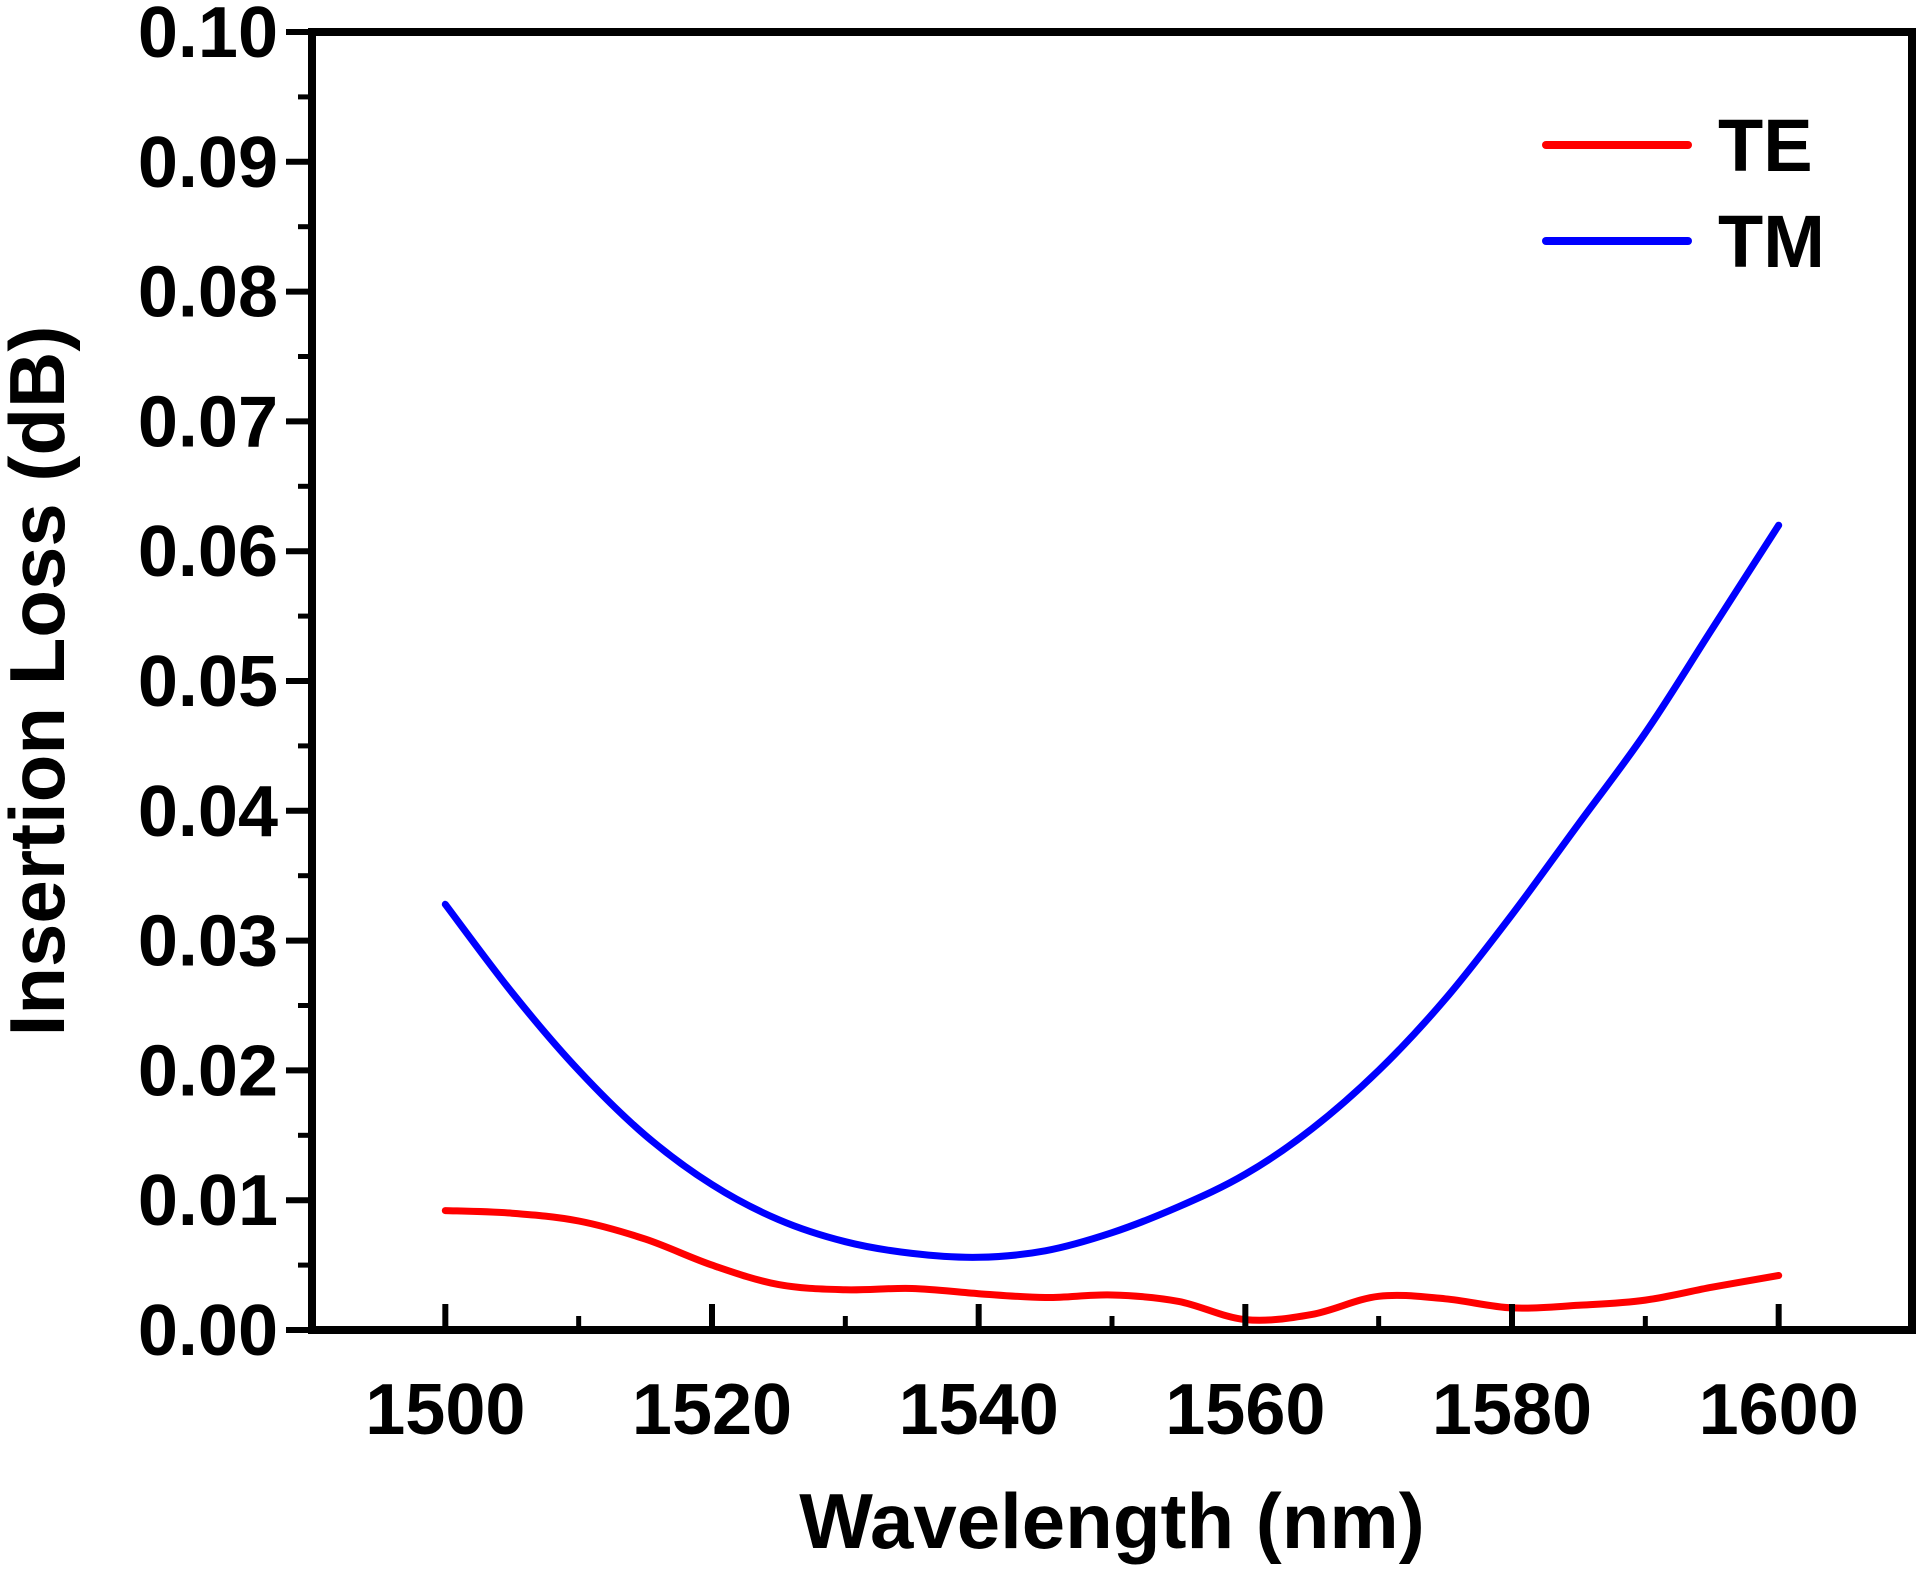 The image size is (1927, 1586). What do you see at coordinates (208, 1201) in the screenshot?
I see `y-tick-label: 0.01` at bounding box center [208, 1201].